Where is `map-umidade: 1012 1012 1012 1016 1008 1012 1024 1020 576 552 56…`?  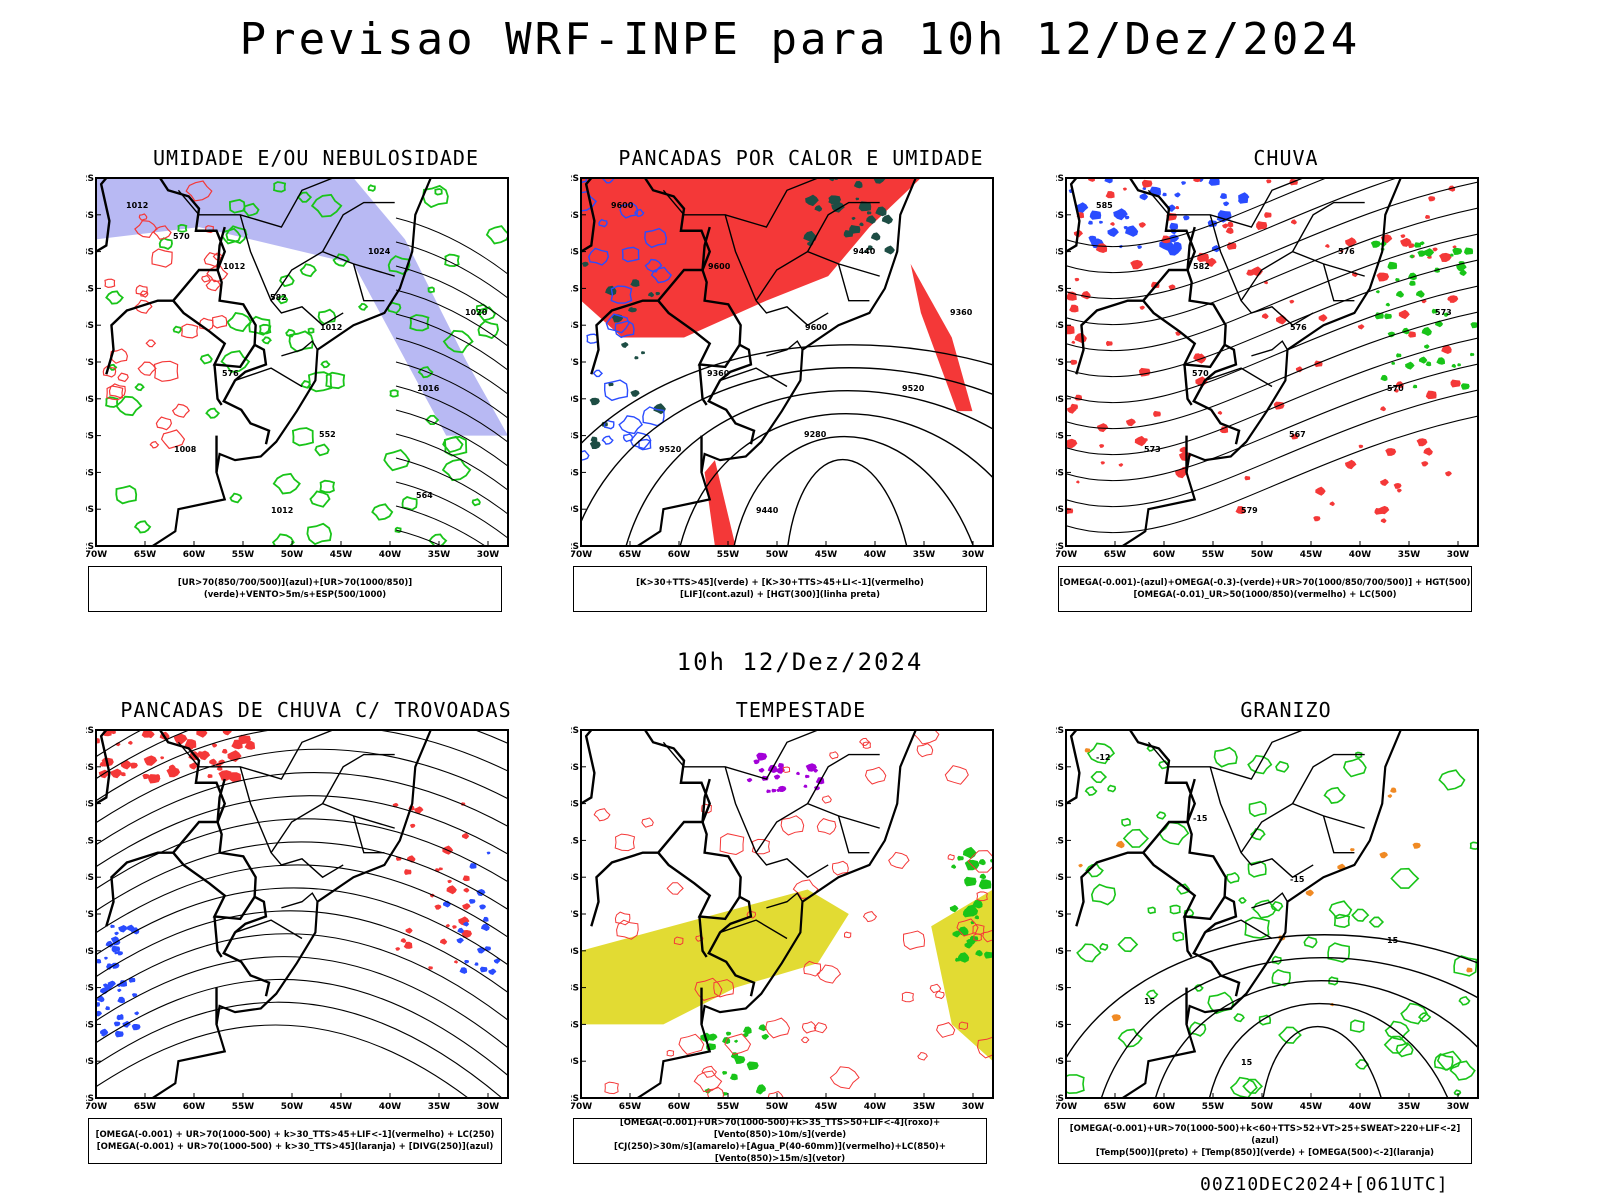
map-umidade: 1012 1012 1012 1016 1008 1012 1024 1020 576 552 56… is located at coordinates (297, 367).